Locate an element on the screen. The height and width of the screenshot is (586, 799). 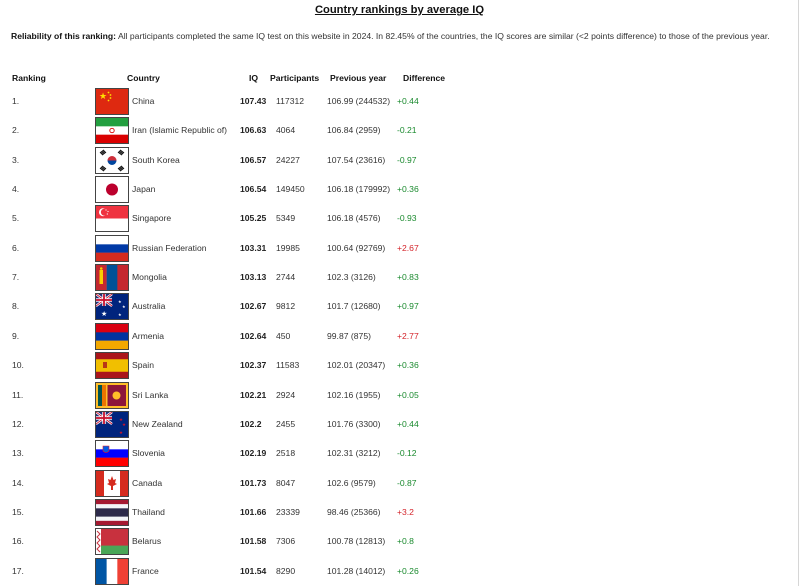
iq-cell: 102.2 is located at coordinates (251, 423).